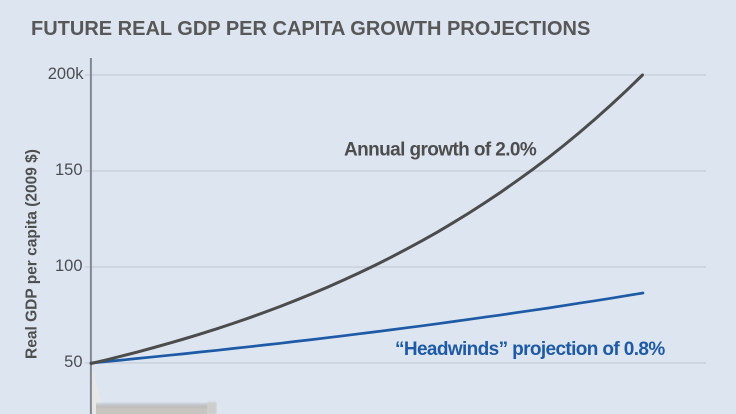  What do you see at coordinates (440, 150) in the screenshot?
I see `svg-text: Annual growth of 2.0%` at bounding box center [440, 150].